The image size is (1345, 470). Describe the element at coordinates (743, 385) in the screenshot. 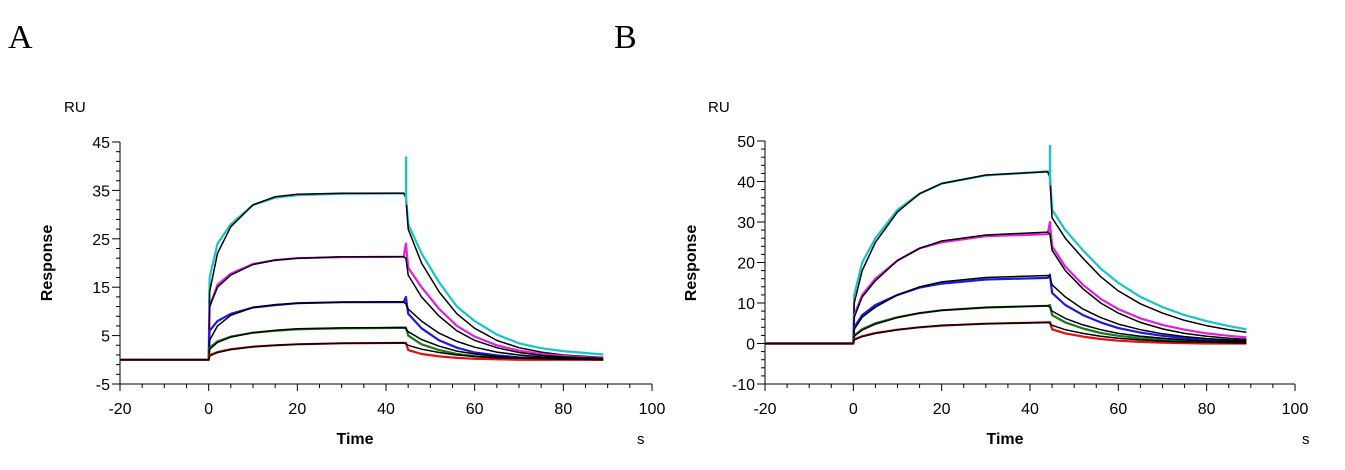

I see `y-tick-label: -10` at that location.